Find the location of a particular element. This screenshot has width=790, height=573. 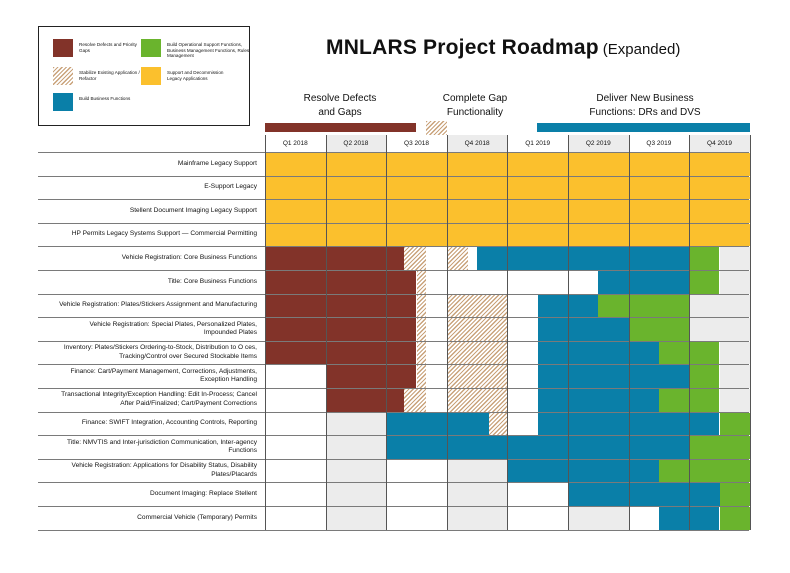

quarter-header: Q2 2019 is located at coordinates (598, 143).